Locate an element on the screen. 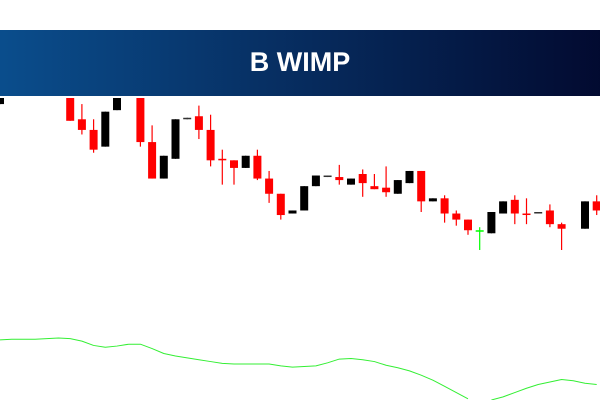 This screenshot has width=600, height=400. chart-title: B WIMP is located at coordinates (300, 62).